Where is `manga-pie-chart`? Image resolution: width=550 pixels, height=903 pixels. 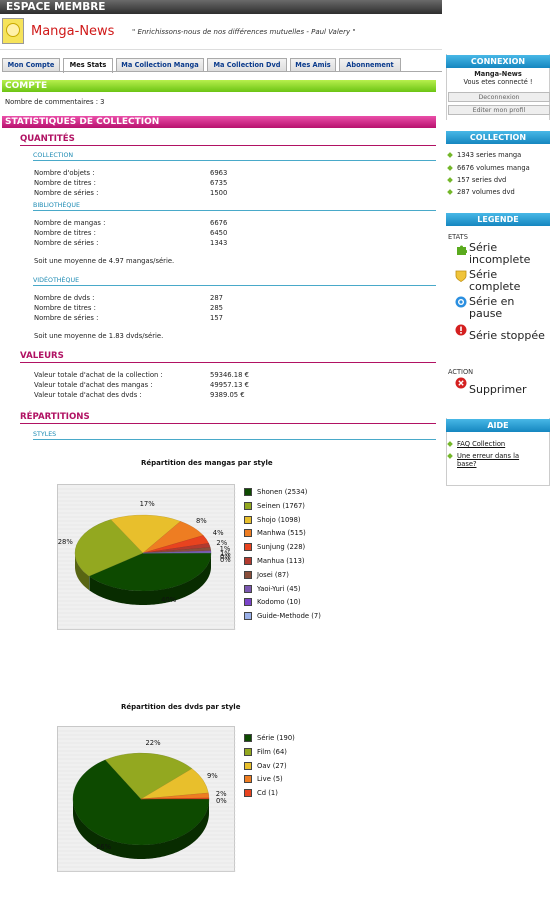
manga-pie-chart is located at coordinates (147, 559).